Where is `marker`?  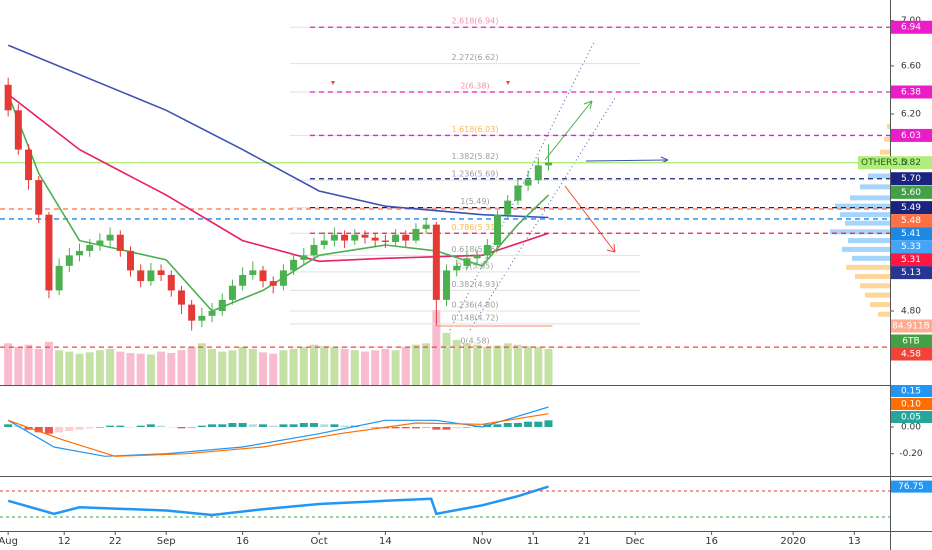 marker is located at coordinates (333, 83).